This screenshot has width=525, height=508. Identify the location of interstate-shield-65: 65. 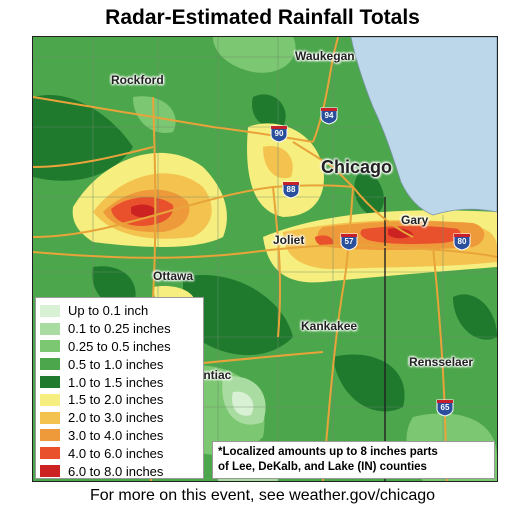
(445, 407).